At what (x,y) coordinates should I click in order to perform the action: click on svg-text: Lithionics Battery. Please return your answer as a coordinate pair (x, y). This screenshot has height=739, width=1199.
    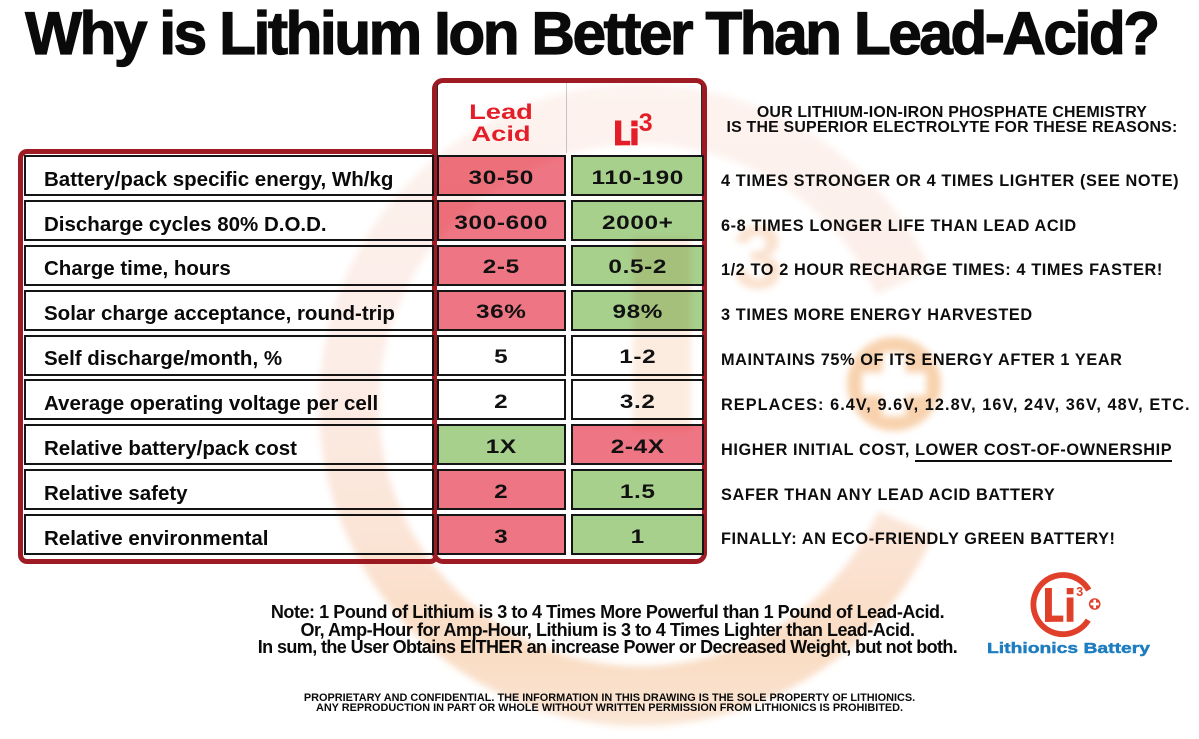
    Looking at the image, I should click on (1069, 649).